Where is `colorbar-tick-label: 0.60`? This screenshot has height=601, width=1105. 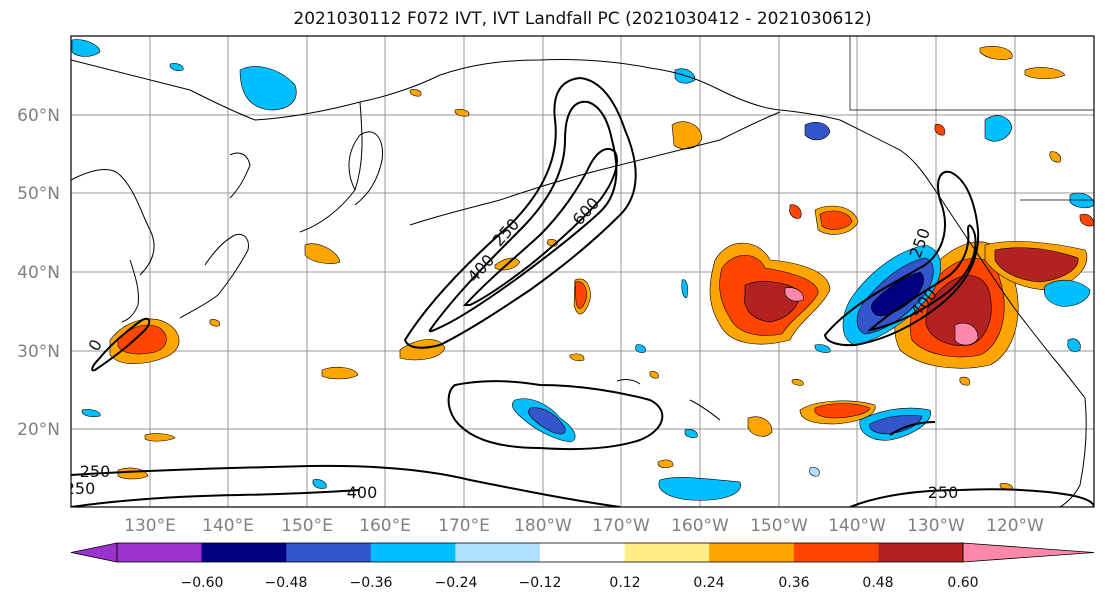
colorbar-tick-label: 0.60 is located at coordinates (962, 583).